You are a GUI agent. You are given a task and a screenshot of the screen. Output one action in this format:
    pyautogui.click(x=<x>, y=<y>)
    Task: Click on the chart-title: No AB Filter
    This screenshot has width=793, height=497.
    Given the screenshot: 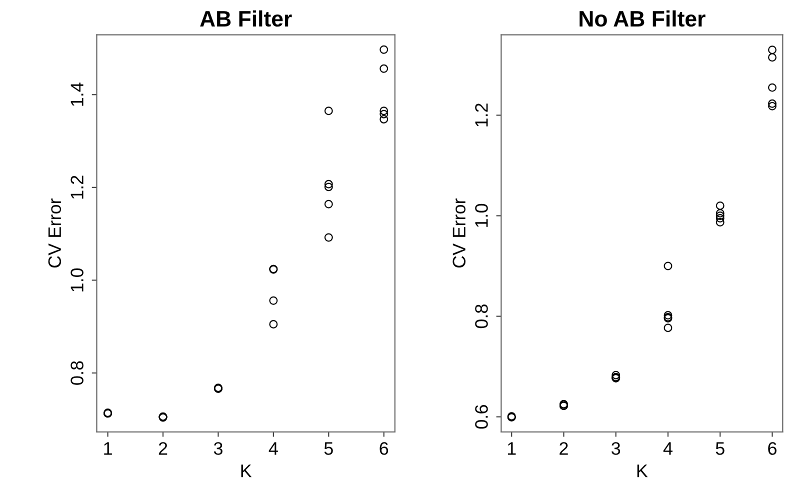 What is the action you would take?
    pyautogui.click(x=643, y=18)
    